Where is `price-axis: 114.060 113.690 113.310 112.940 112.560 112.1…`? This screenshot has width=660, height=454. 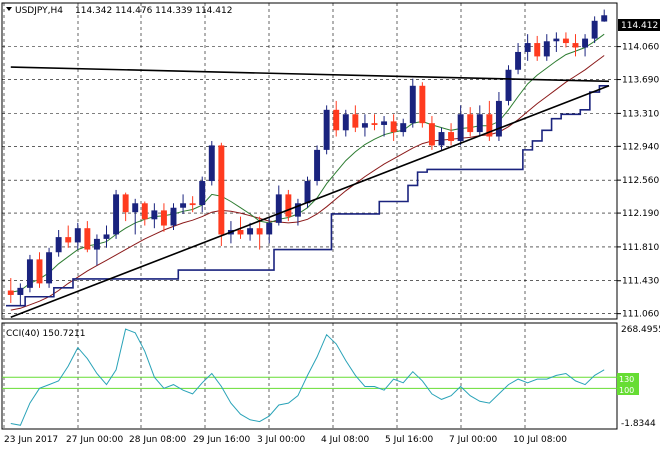 price-axis: 114.060 113.690 113.310 112.940 112.560 112.1… is located at coordinates (638, 181).